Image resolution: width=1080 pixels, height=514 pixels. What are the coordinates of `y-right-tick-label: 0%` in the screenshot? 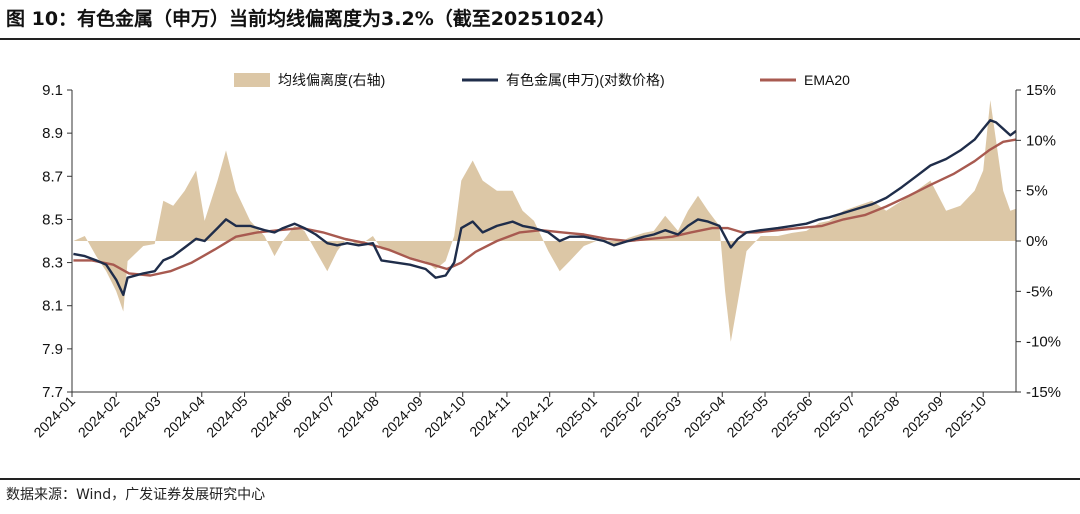 It's located at (1037, 241).